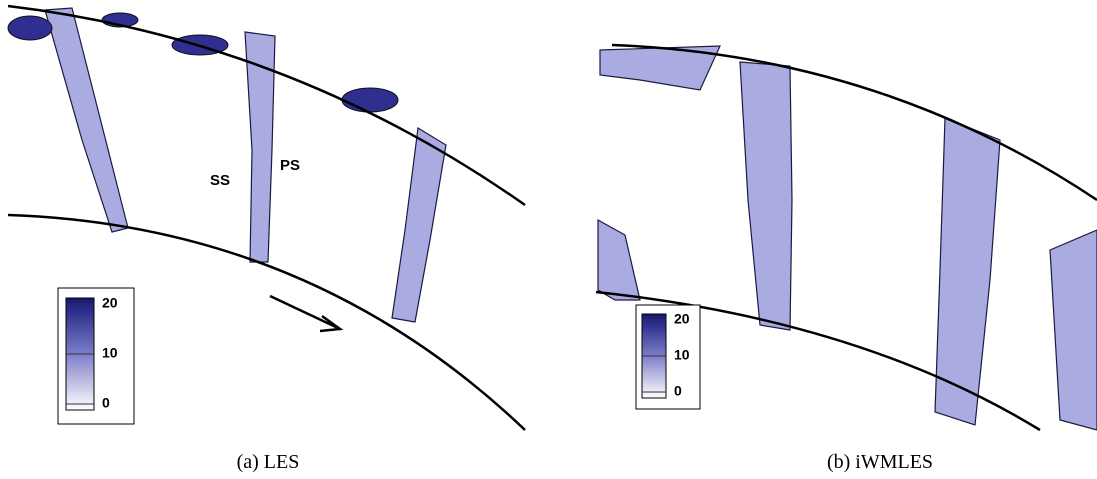 This screenshot has height=479, width=1097. I want to click on arrow-head, so click(331, 323).